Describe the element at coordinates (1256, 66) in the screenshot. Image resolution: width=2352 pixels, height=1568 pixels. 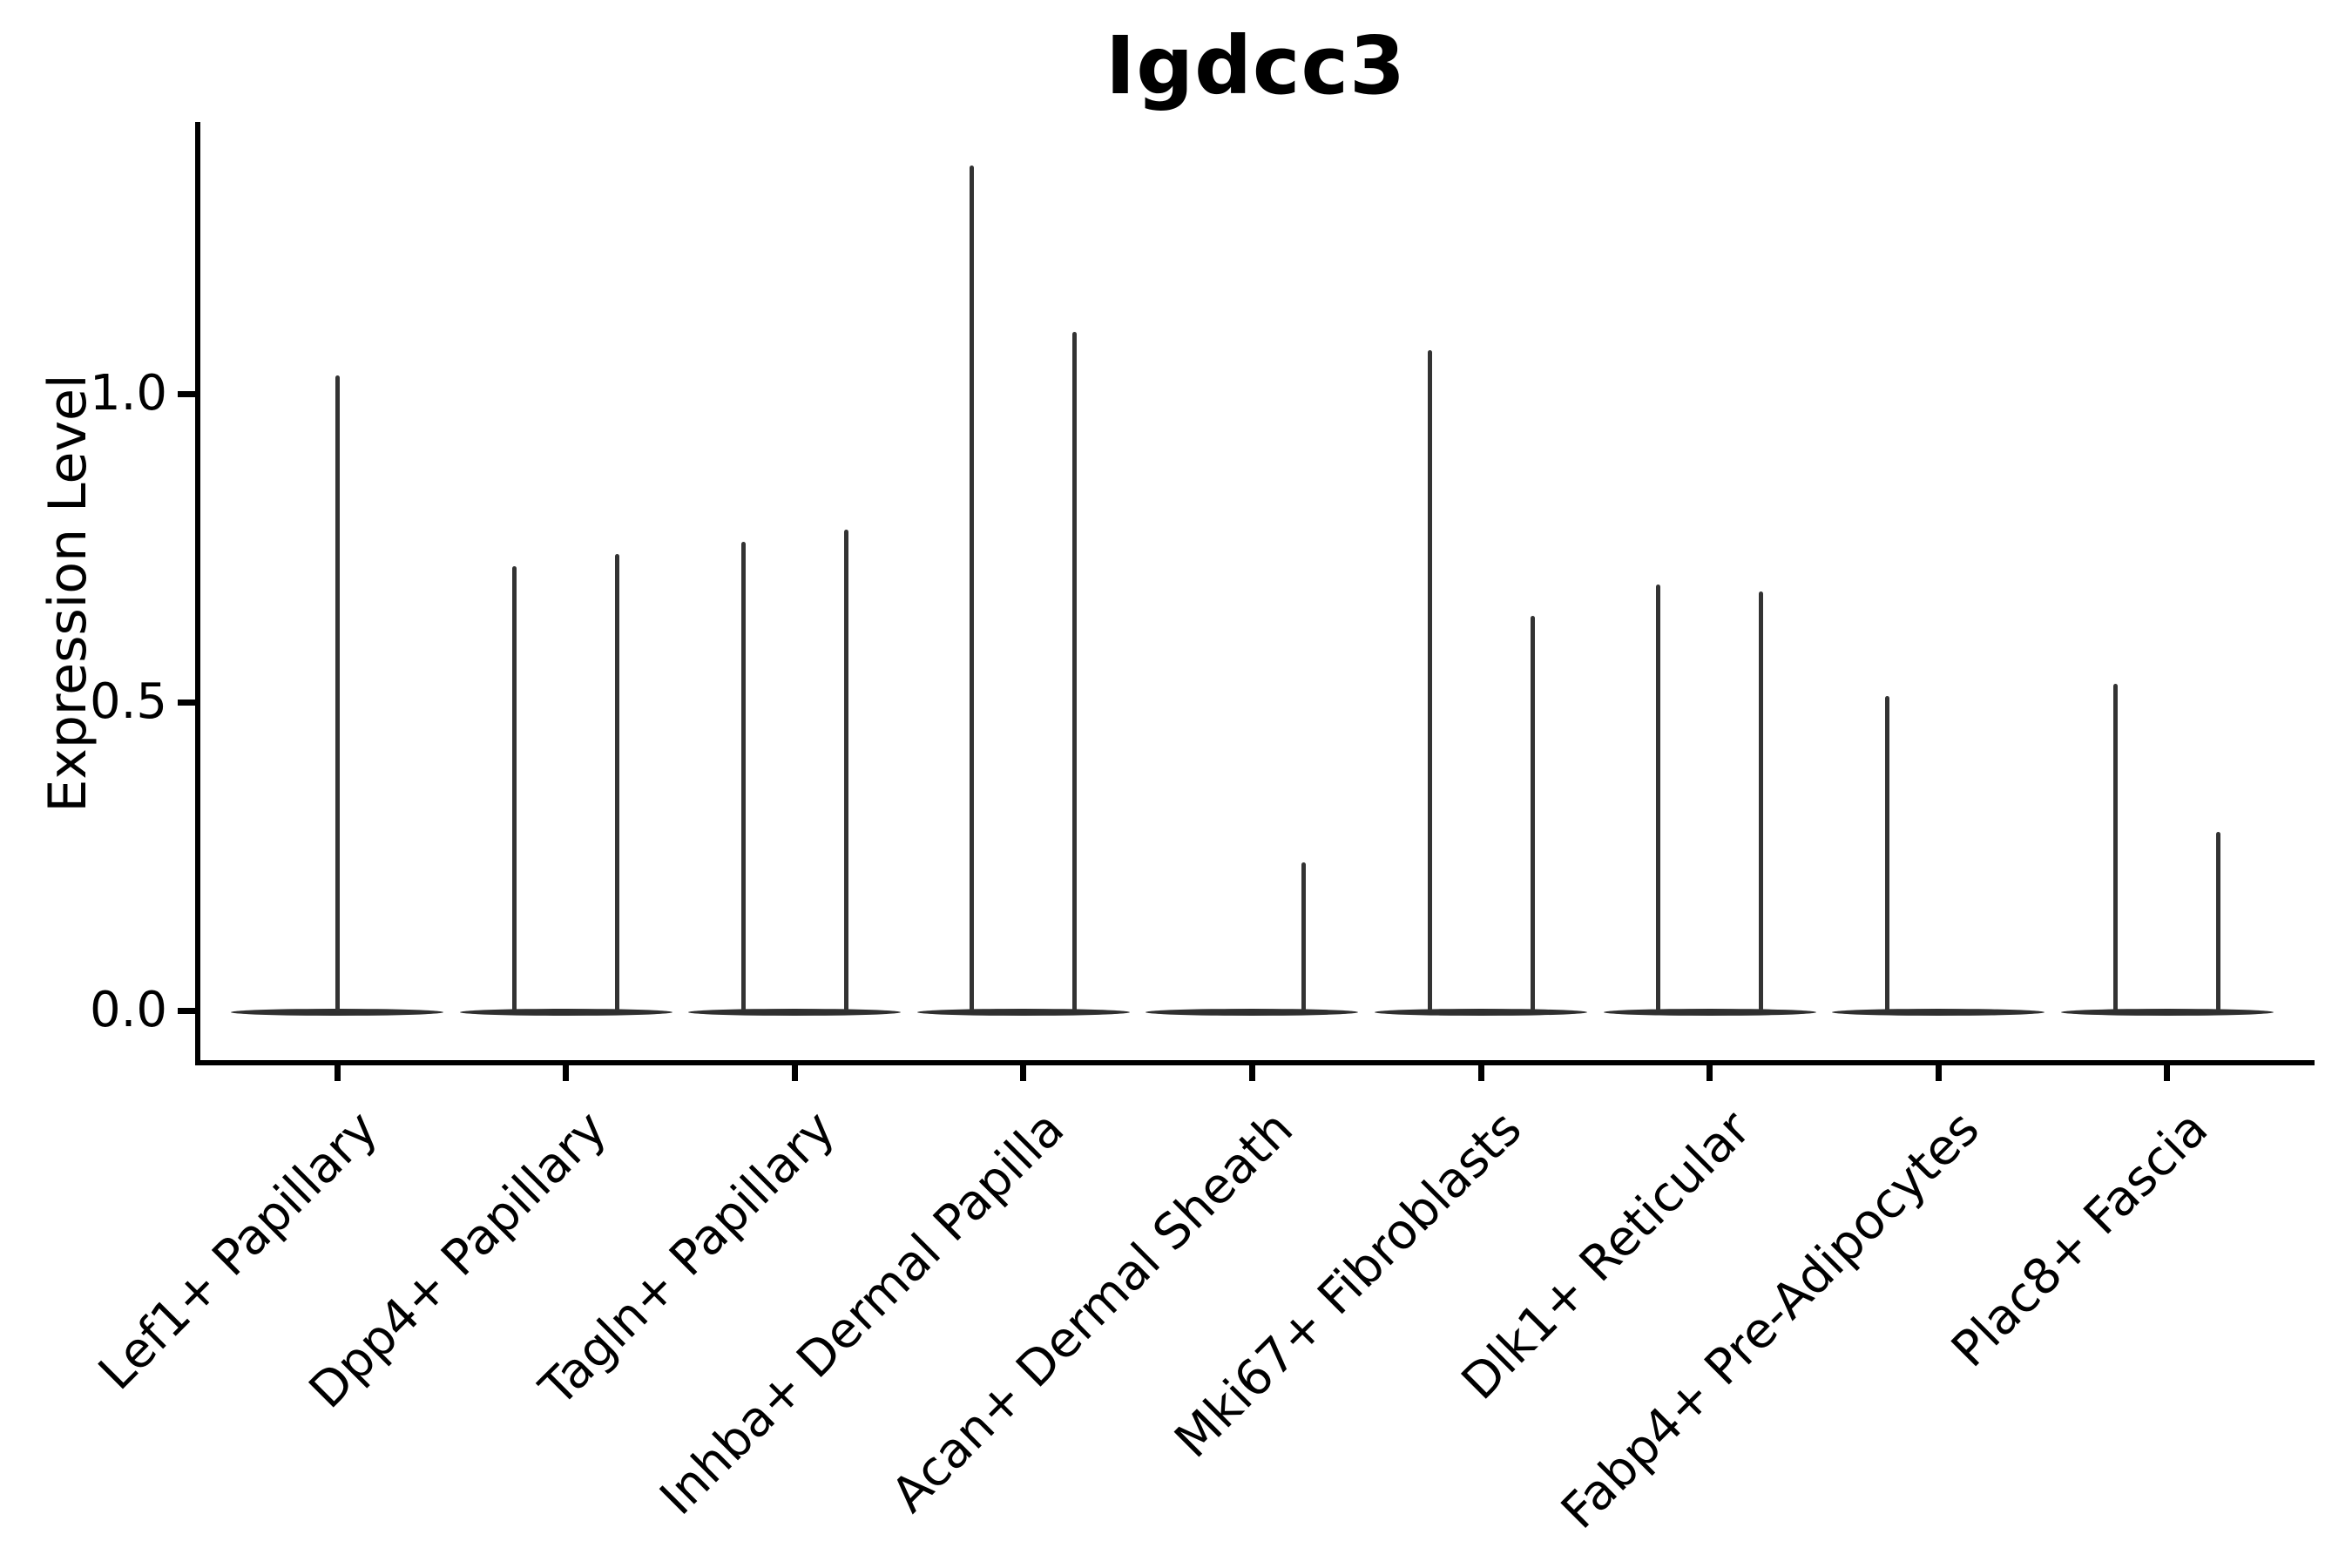
I see `chart-title: Igdcc3` at that location.